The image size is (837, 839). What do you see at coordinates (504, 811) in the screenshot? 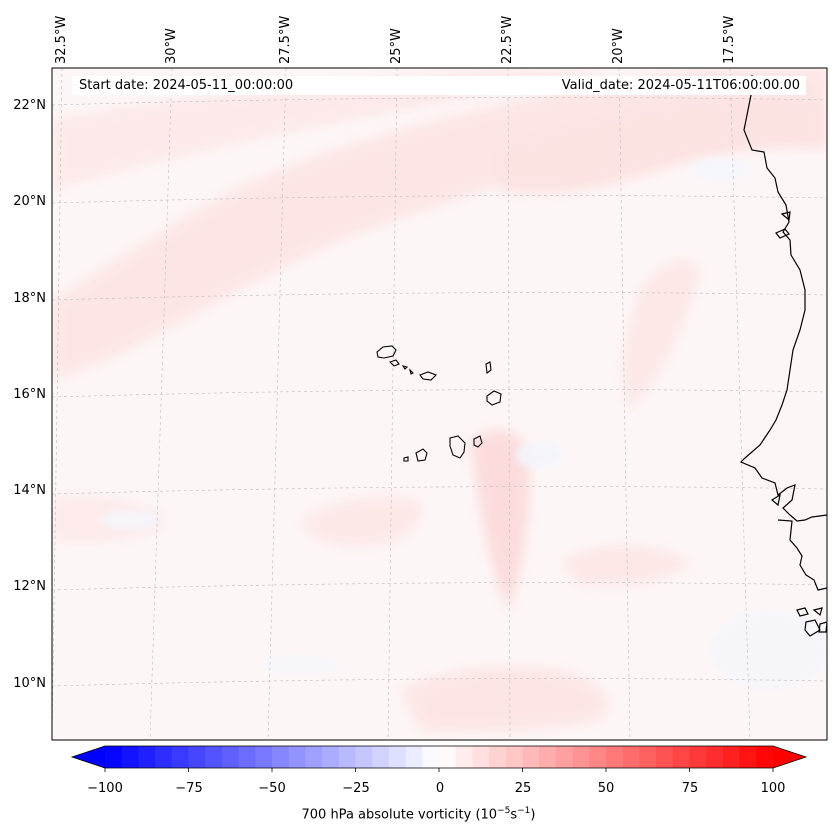
I see `colorbar-title-exp: −5` at bounding box center [504, 811].